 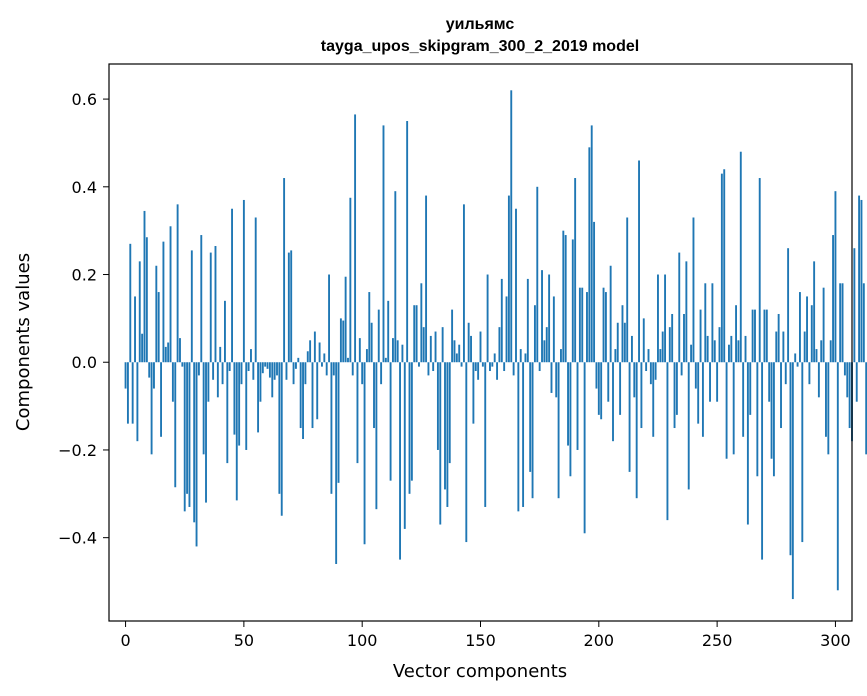 I want to click on y-axis-ticks: −0.4 −0.2 0.0 0.2 0.4 0.6, so click(x=83, y=319).